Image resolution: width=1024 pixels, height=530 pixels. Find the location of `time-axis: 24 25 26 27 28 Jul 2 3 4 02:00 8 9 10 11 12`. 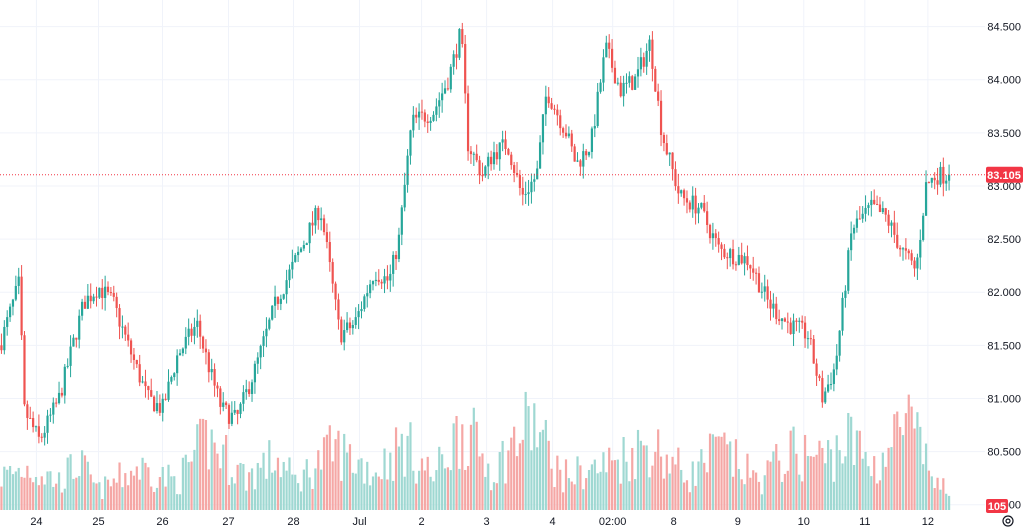

time-axis: 24 25 26 27 28 Jul 2 3 4 02:00 8 9 10 11 12 is located at coordinates (482, 522).